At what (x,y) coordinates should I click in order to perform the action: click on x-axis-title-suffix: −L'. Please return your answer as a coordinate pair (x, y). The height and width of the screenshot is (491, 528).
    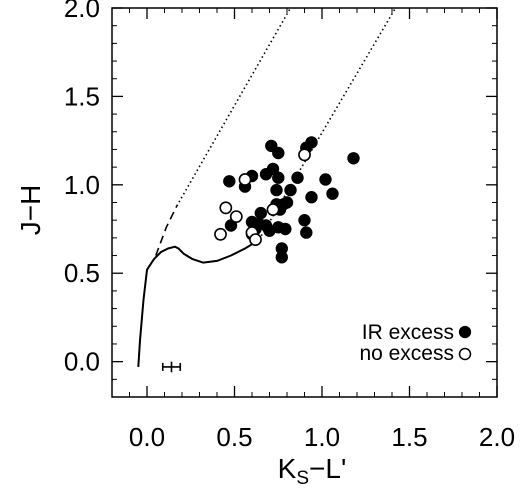
    Looking at the image, I should click on (327, 468).